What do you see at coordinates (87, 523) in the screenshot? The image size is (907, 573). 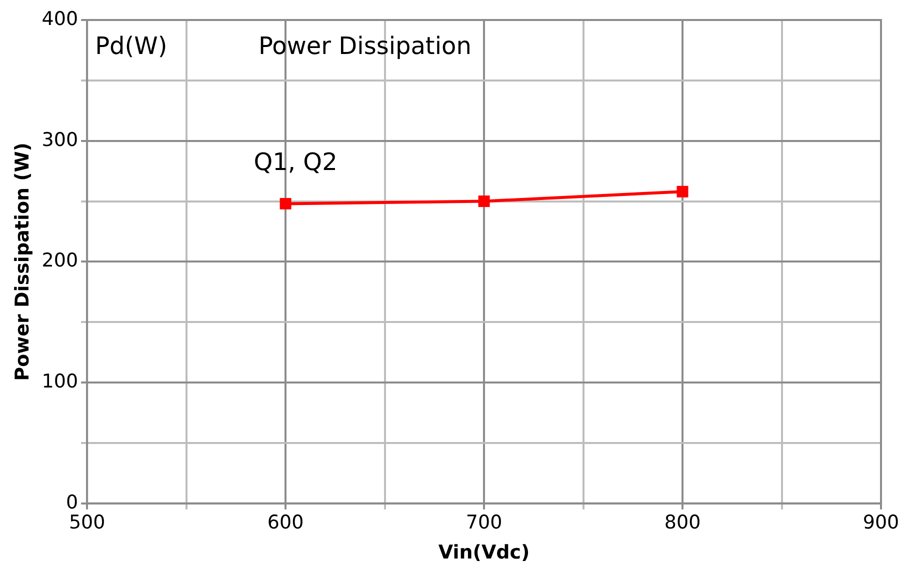 I see `x-tick-label: 500` at bounding box center [87, 523].